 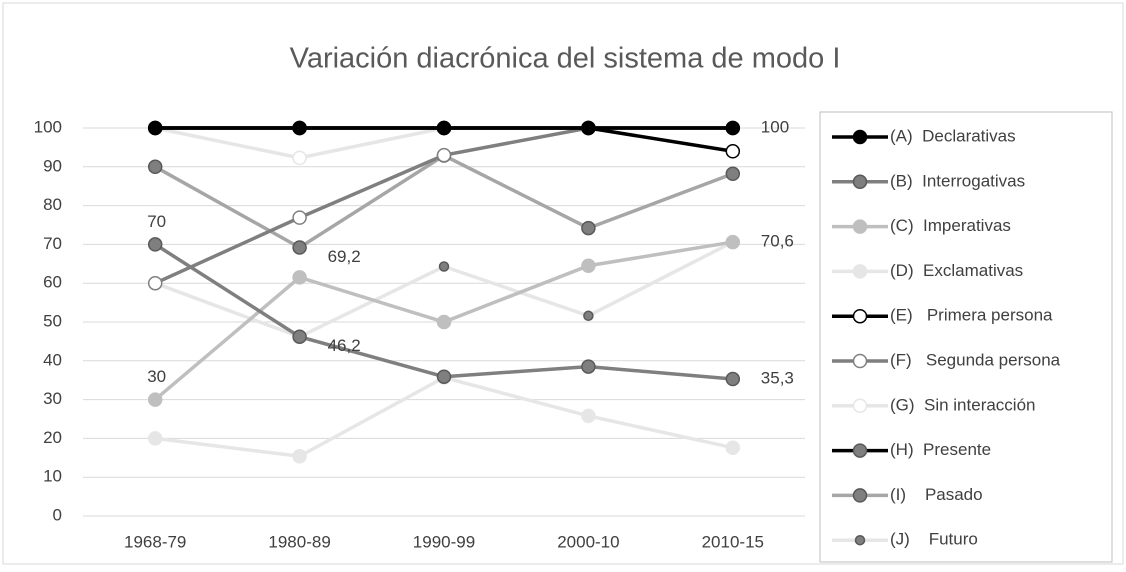 What do you see at coordinates (52, 437) in the screenshot?
I see `y-tick-label: 20` at bounding box center [52, 437].